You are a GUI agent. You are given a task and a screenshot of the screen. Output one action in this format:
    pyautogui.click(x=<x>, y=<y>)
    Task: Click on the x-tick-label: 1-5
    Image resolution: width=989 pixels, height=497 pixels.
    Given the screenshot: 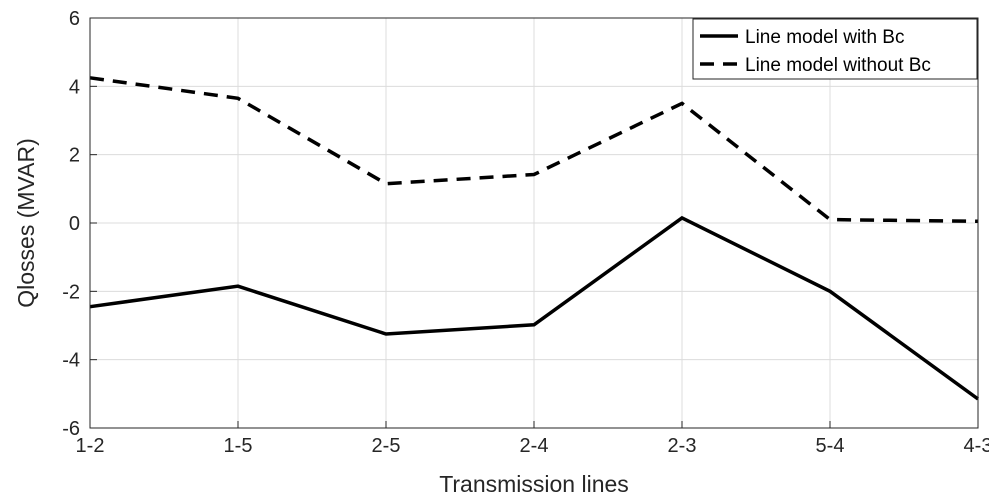 What is the action you would take?
    pyautogui.click(x=238, y=446)
    